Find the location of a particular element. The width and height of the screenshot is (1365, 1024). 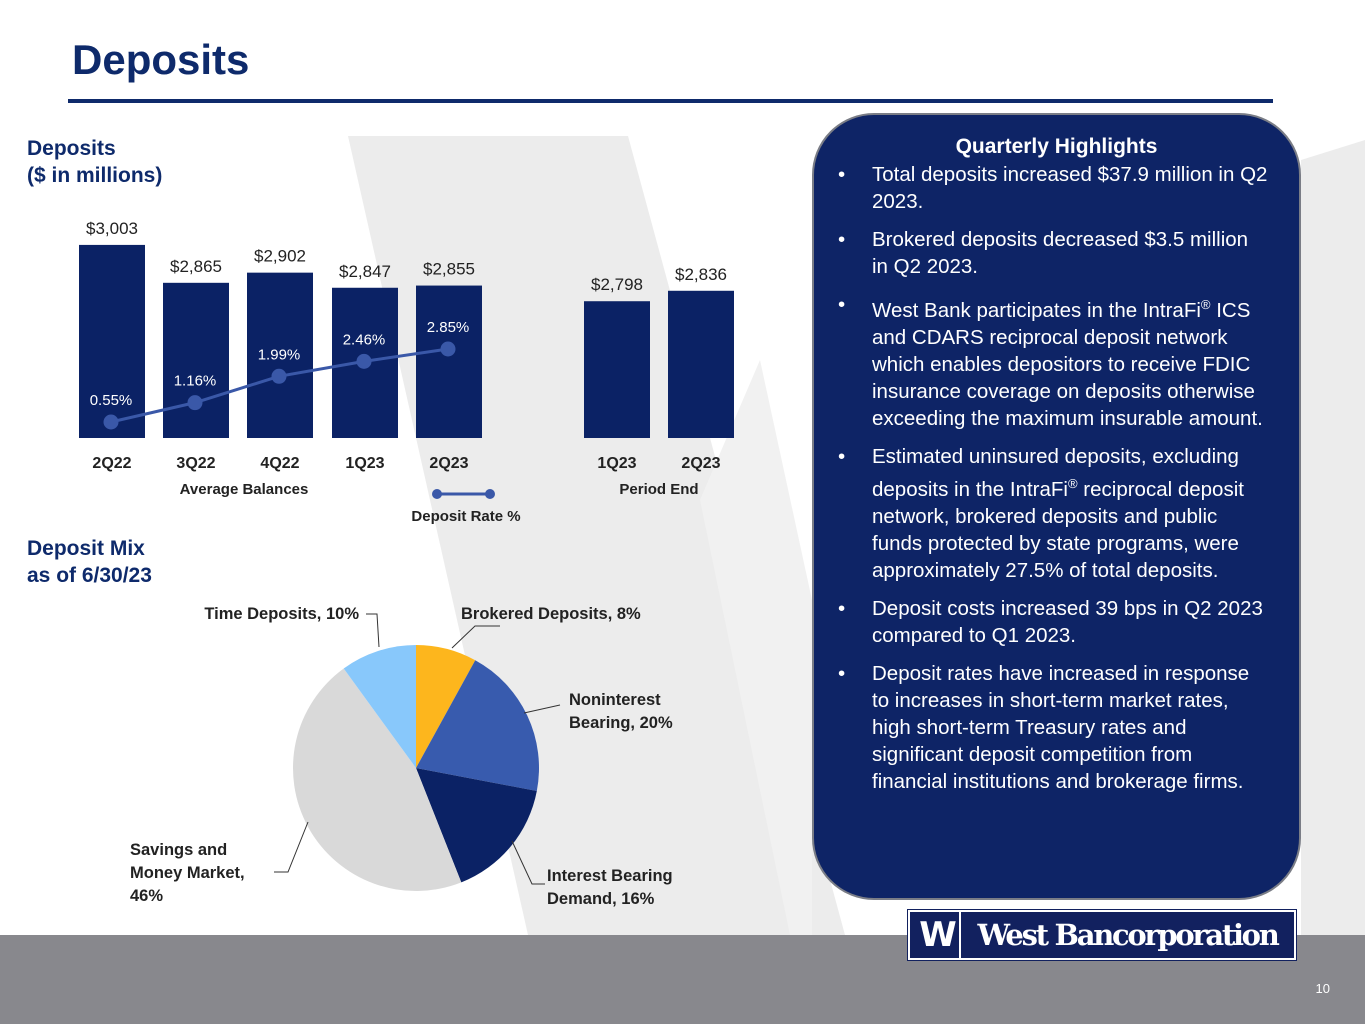

avg-category-label: 2Q23 is located at coordinates (448, 463).